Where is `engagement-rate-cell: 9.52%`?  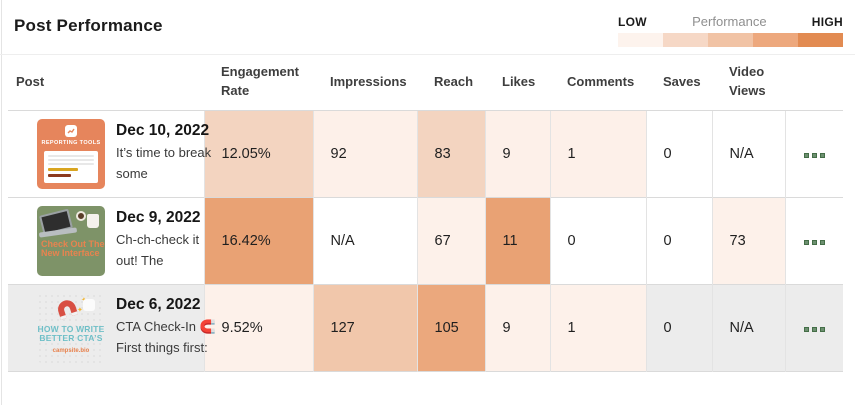 engagement-rate-cell: 9.52% is located at coordinates (258, 327).